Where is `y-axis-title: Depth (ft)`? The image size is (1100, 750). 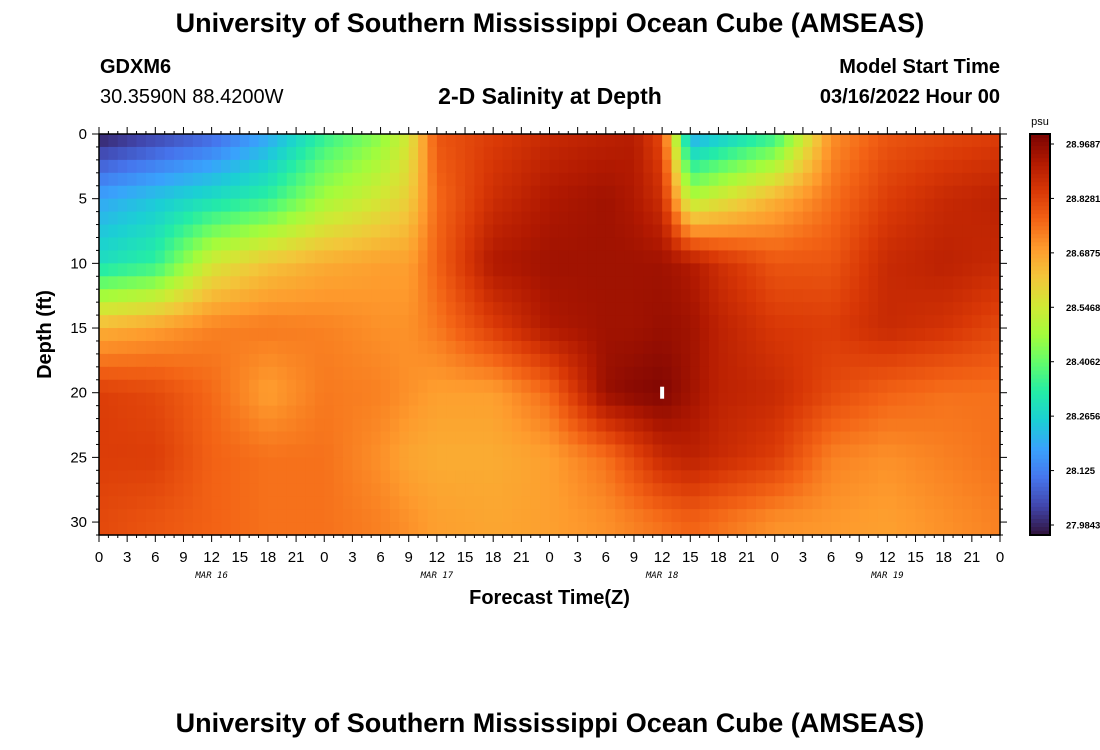 y-axis-title: Depth (ft) is located at coordinates (45, 334).